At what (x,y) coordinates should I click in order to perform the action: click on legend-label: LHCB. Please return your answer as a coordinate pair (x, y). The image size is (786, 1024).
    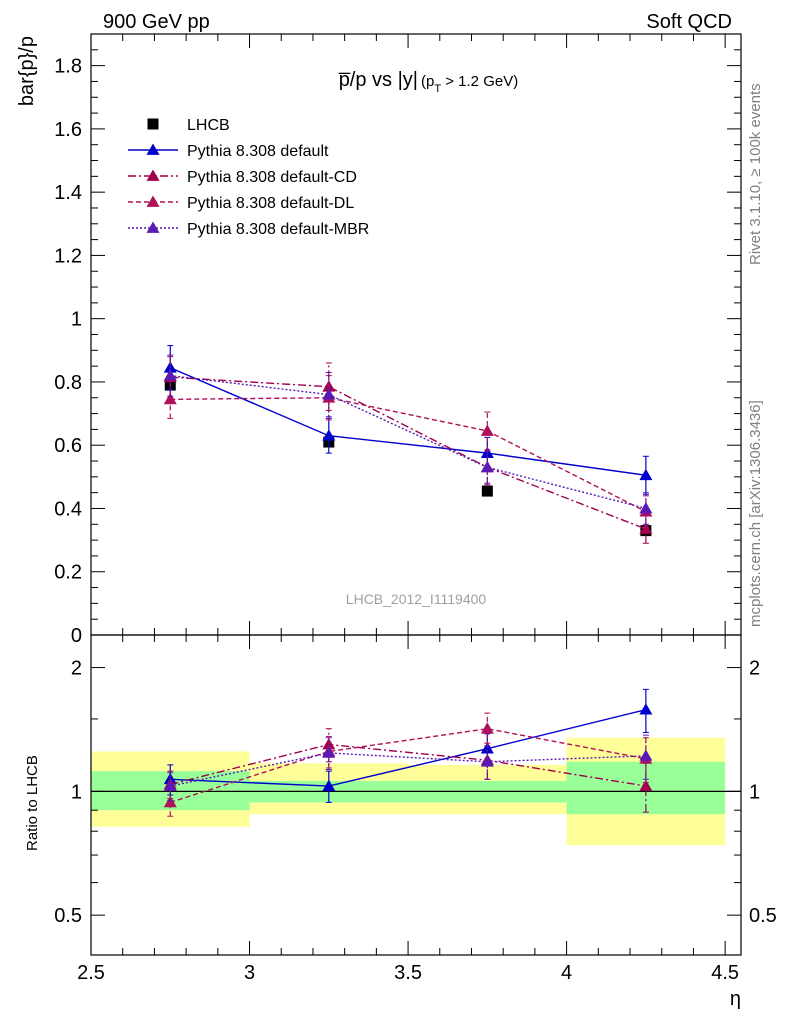
    Looking at the image, I should click on (208, 125).